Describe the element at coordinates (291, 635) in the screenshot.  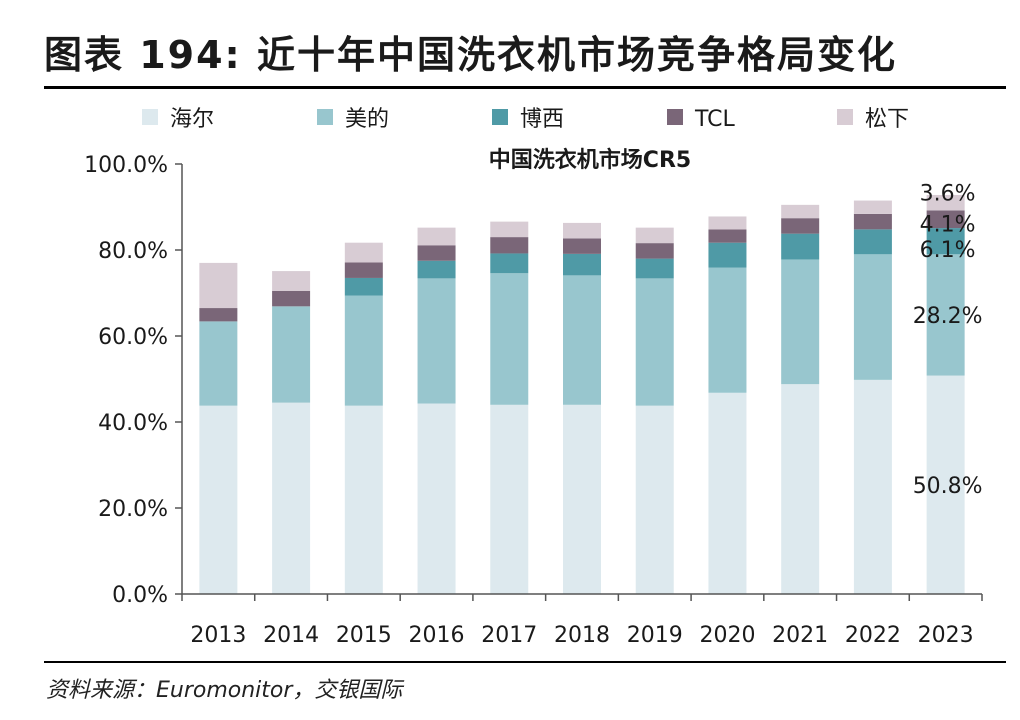
I see `x-tick-label: 2014` at that location.